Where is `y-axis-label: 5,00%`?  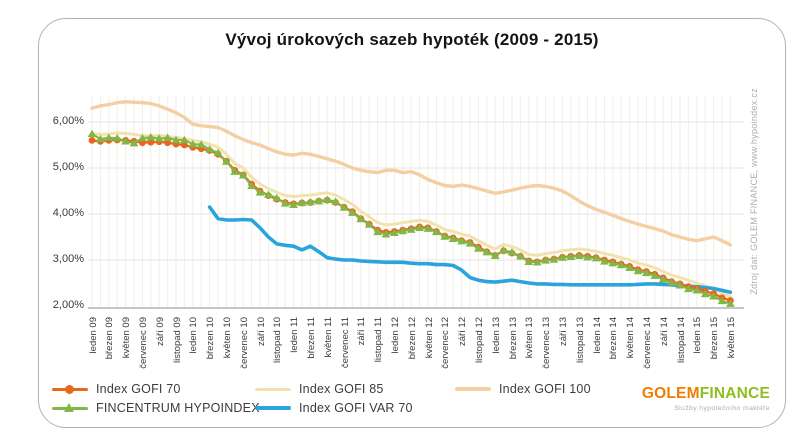 y-axis-label: 5,00% is located at coordinates (68, 167).